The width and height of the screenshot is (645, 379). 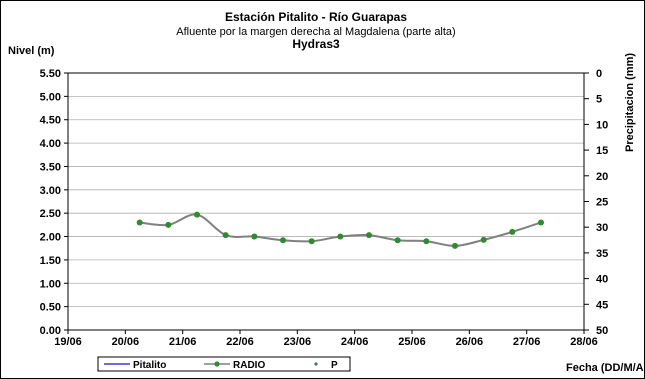 I want to click on series-layer, so click(x=340, y=230).